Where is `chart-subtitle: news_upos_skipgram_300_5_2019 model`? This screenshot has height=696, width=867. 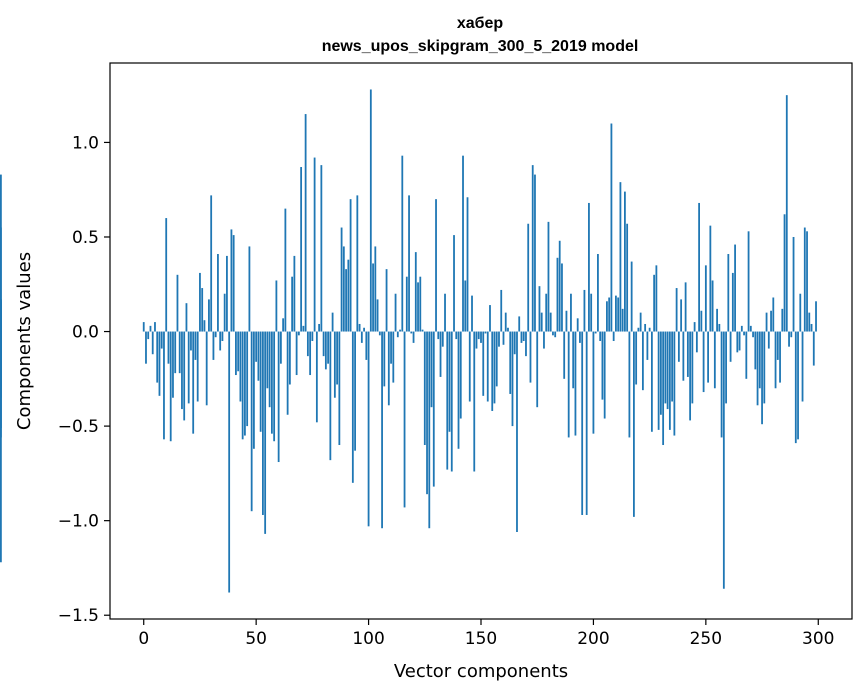 chart-subtitle: news_upos_skipgram_300_5_2019 model is located at coordinates (480, 46).